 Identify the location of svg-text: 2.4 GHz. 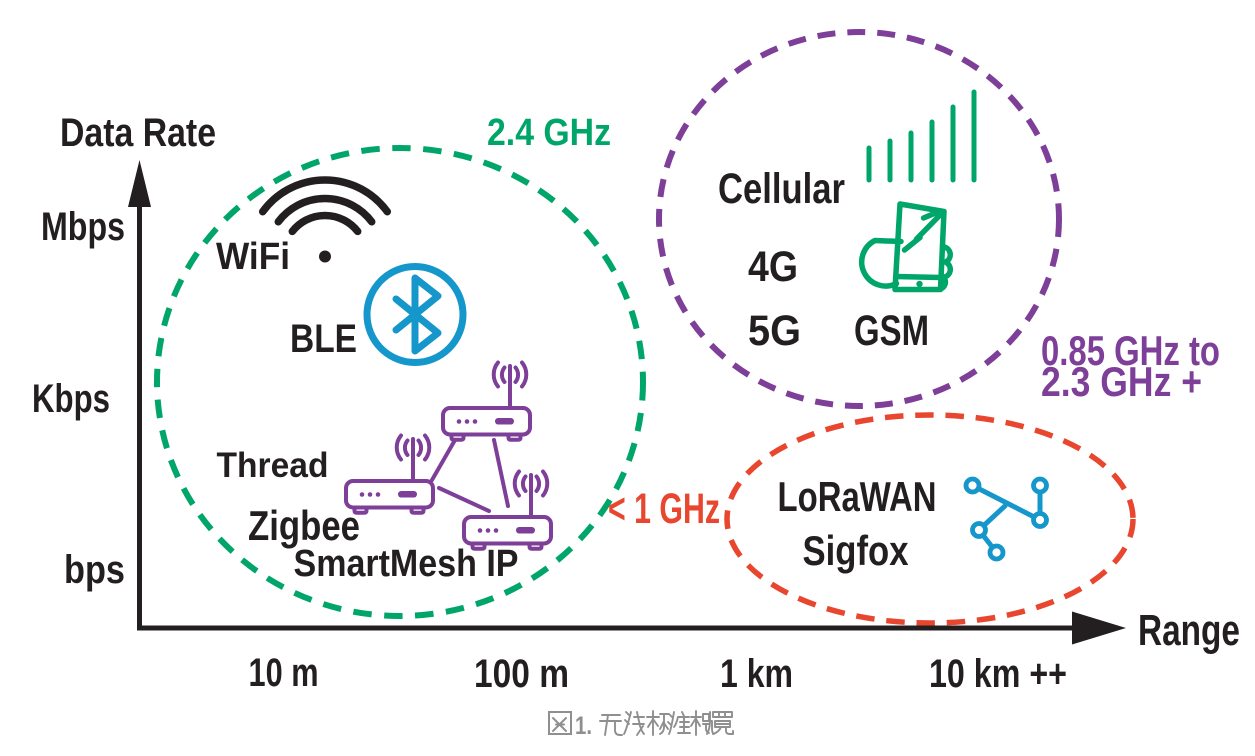
(549, 133).